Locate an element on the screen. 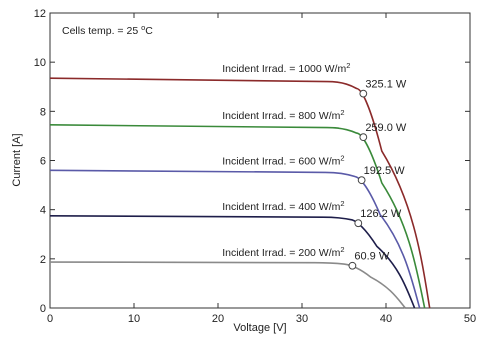  irradiance-label-text: Incident Irrad. = 1000 W/m is located at coordinates (284, 69).